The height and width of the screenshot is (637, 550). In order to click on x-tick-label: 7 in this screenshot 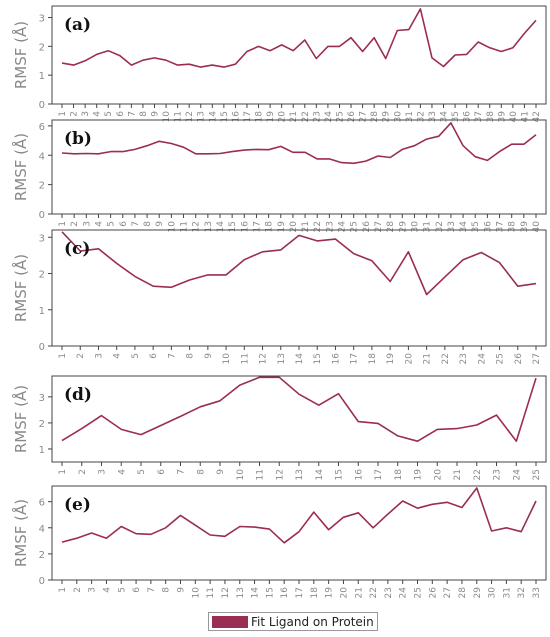, I will do `click(136, 224)`.